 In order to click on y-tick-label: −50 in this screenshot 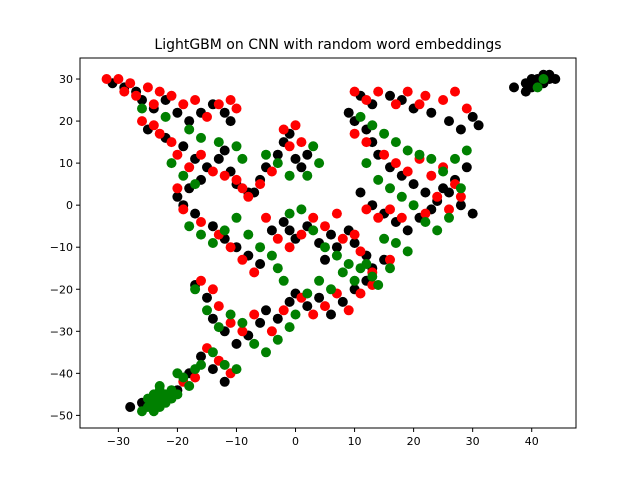, I will do `click(61, 415)`.